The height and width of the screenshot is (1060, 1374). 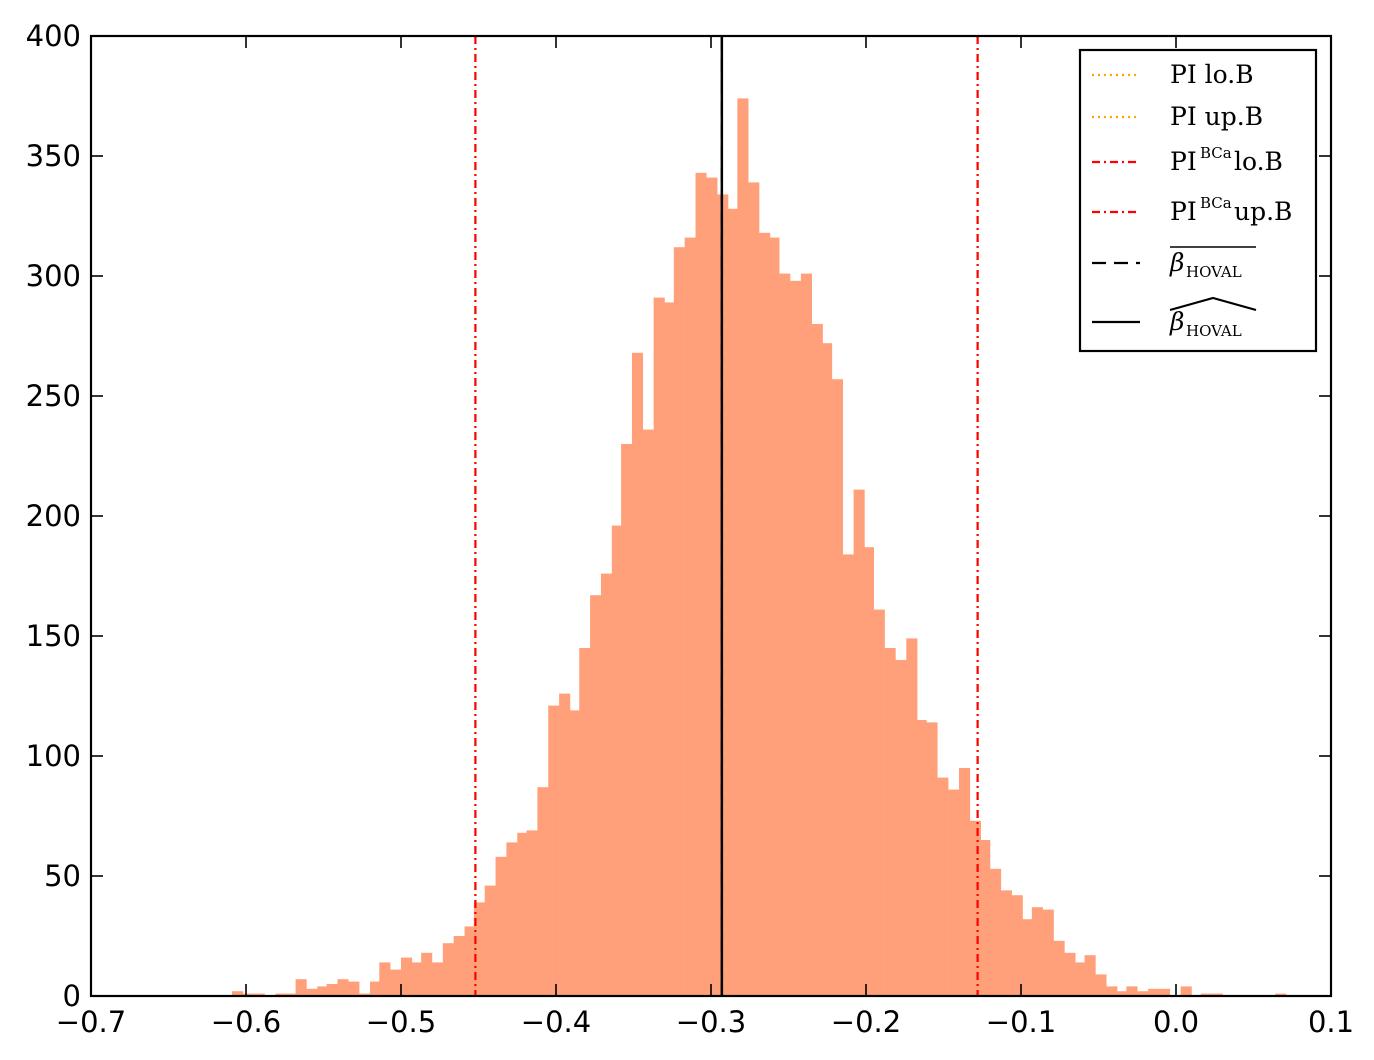 What do you see at coordinates (1263, 211) in the screenshot?
I see `legend-label-suffix: up.B` at bounding box center [1263, 211].